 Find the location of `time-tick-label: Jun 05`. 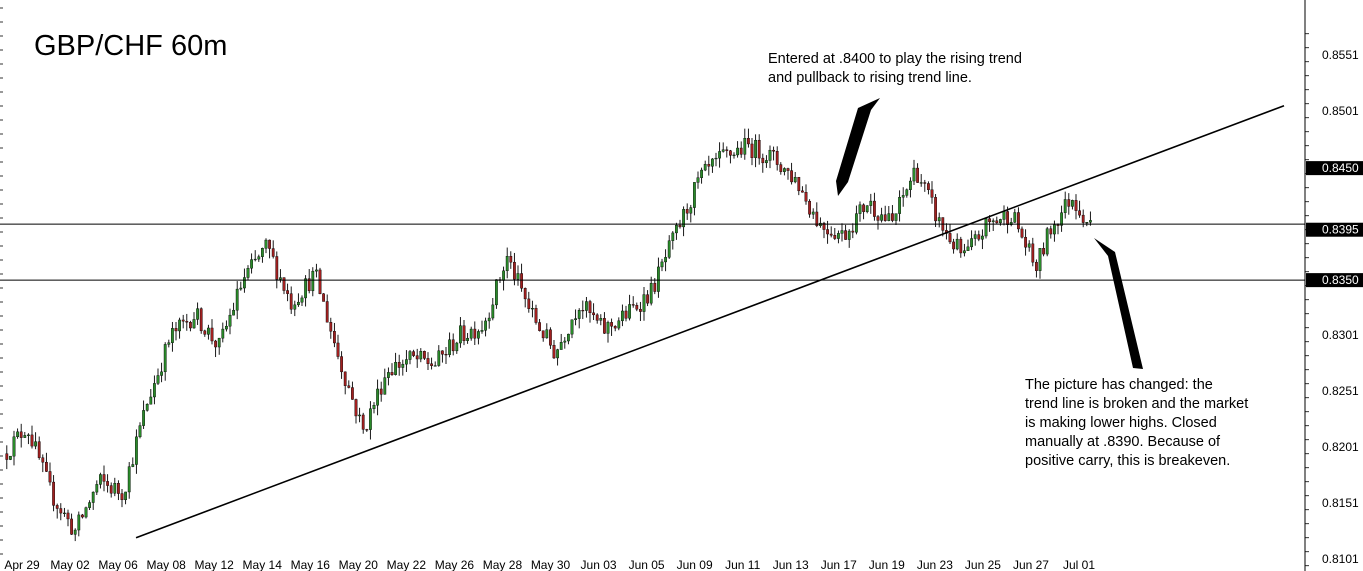

time-tick-label: Jun 05 is located at coordinates (647, 564).